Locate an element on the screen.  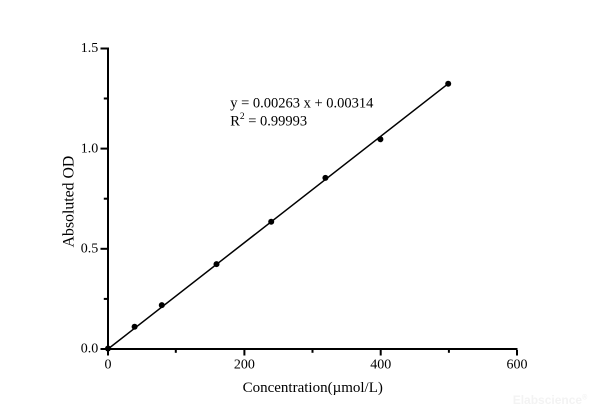
svg-text: 0.5 is located at coordinates (90, 249).